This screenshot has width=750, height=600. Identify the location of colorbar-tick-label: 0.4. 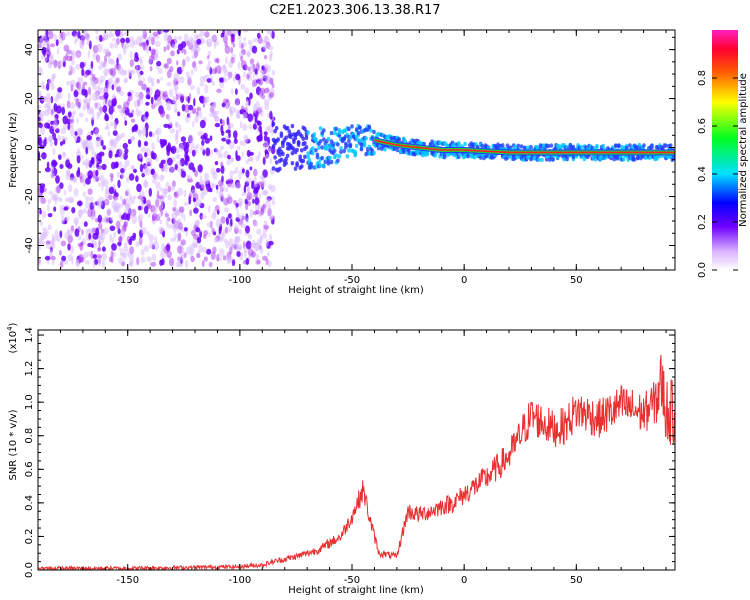
(702, 174).